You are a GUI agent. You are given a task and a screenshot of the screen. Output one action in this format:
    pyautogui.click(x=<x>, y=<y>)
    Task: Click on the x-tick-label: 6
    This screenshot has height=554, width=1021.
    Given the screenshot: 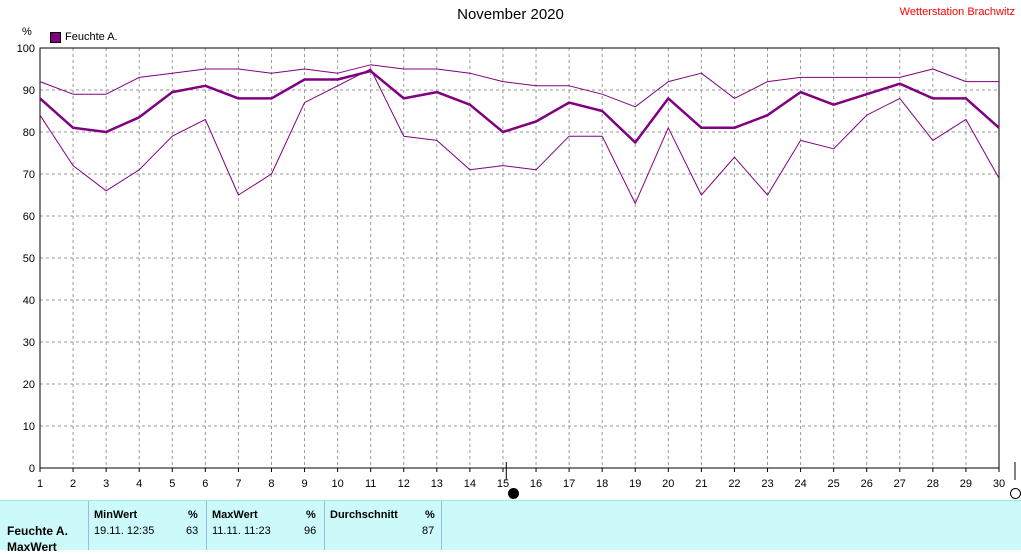 What is the action you would take?
    pyautogui.click(x=205, y=484)
    